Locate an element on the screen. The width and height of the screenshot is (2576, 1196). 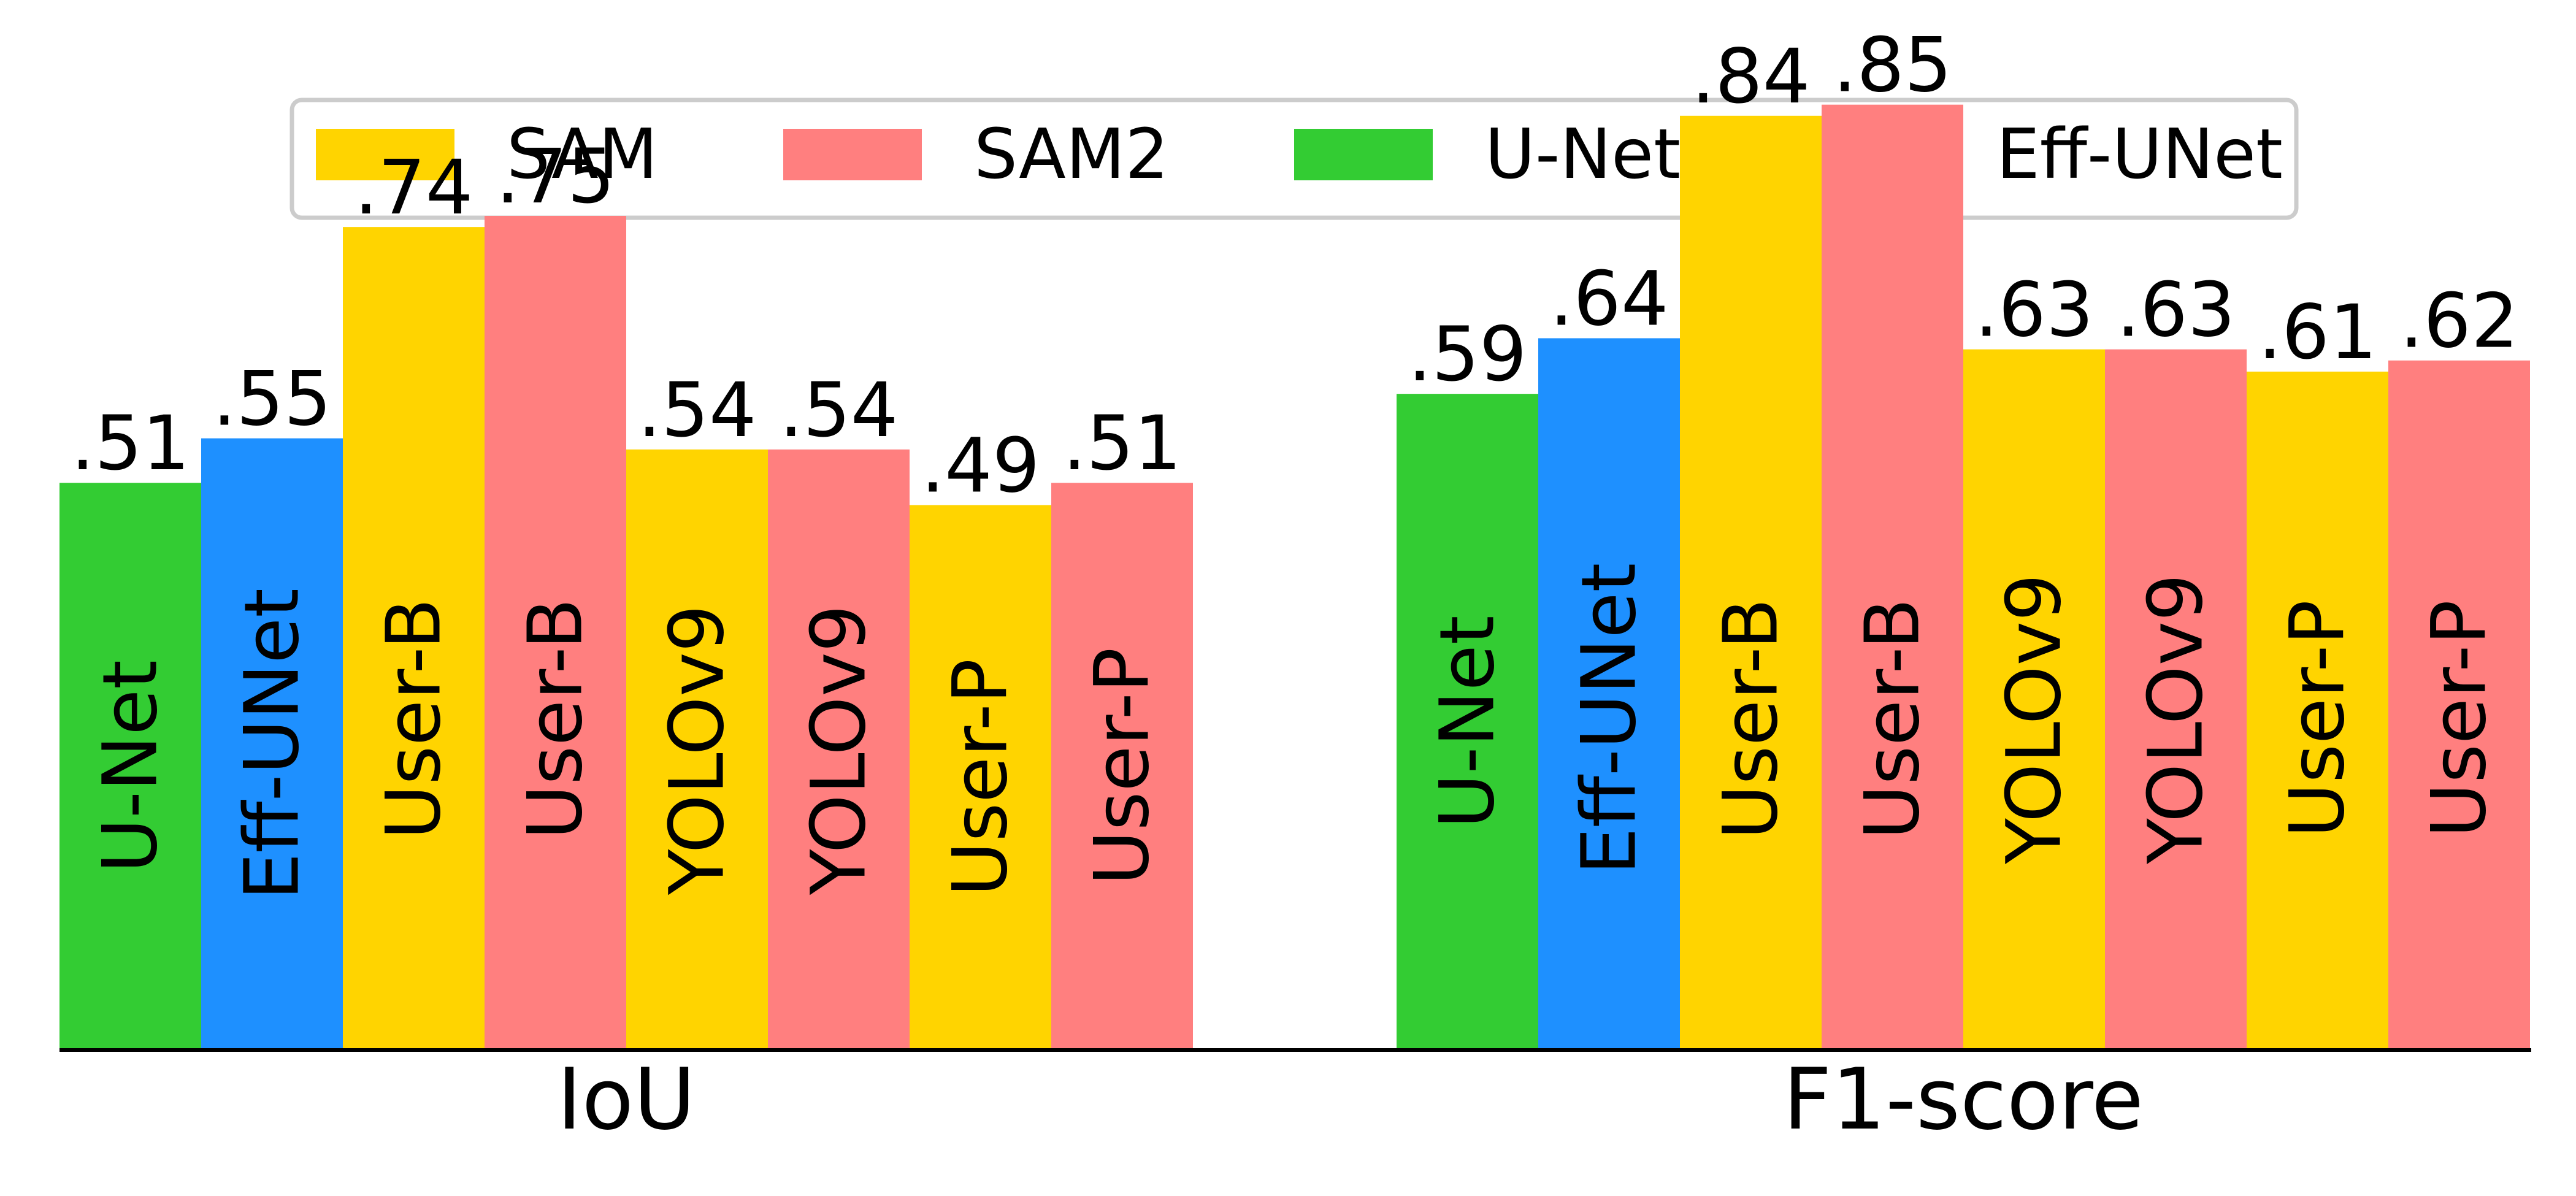
group-label: F1-score is located at coordinates (1963, 1099).